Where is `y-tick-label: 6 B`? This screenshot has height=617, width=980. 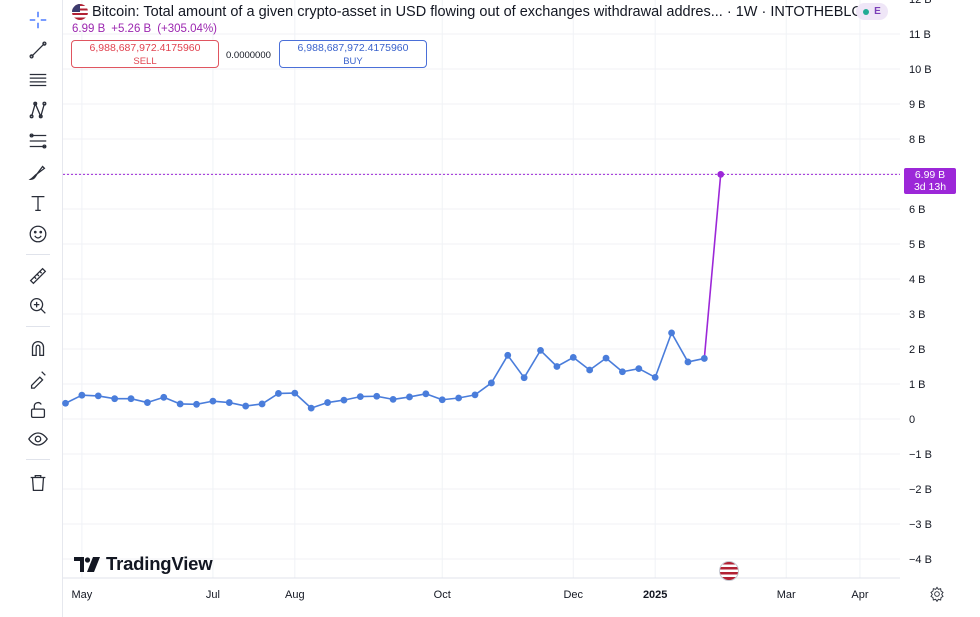 y-tick-label: 6 B is located at coordinates (917, 210).